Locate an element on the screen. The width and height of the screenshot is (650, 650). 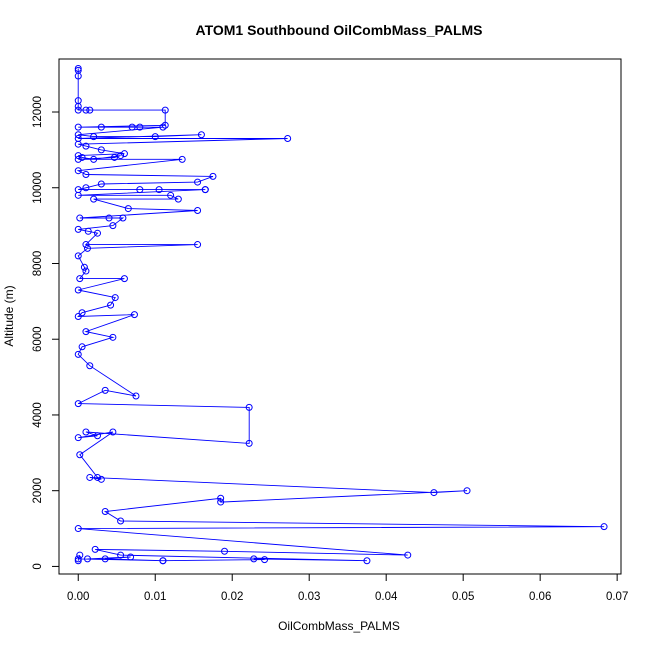
x-tick-label: 0.06 is located at coordinates (540, 597).